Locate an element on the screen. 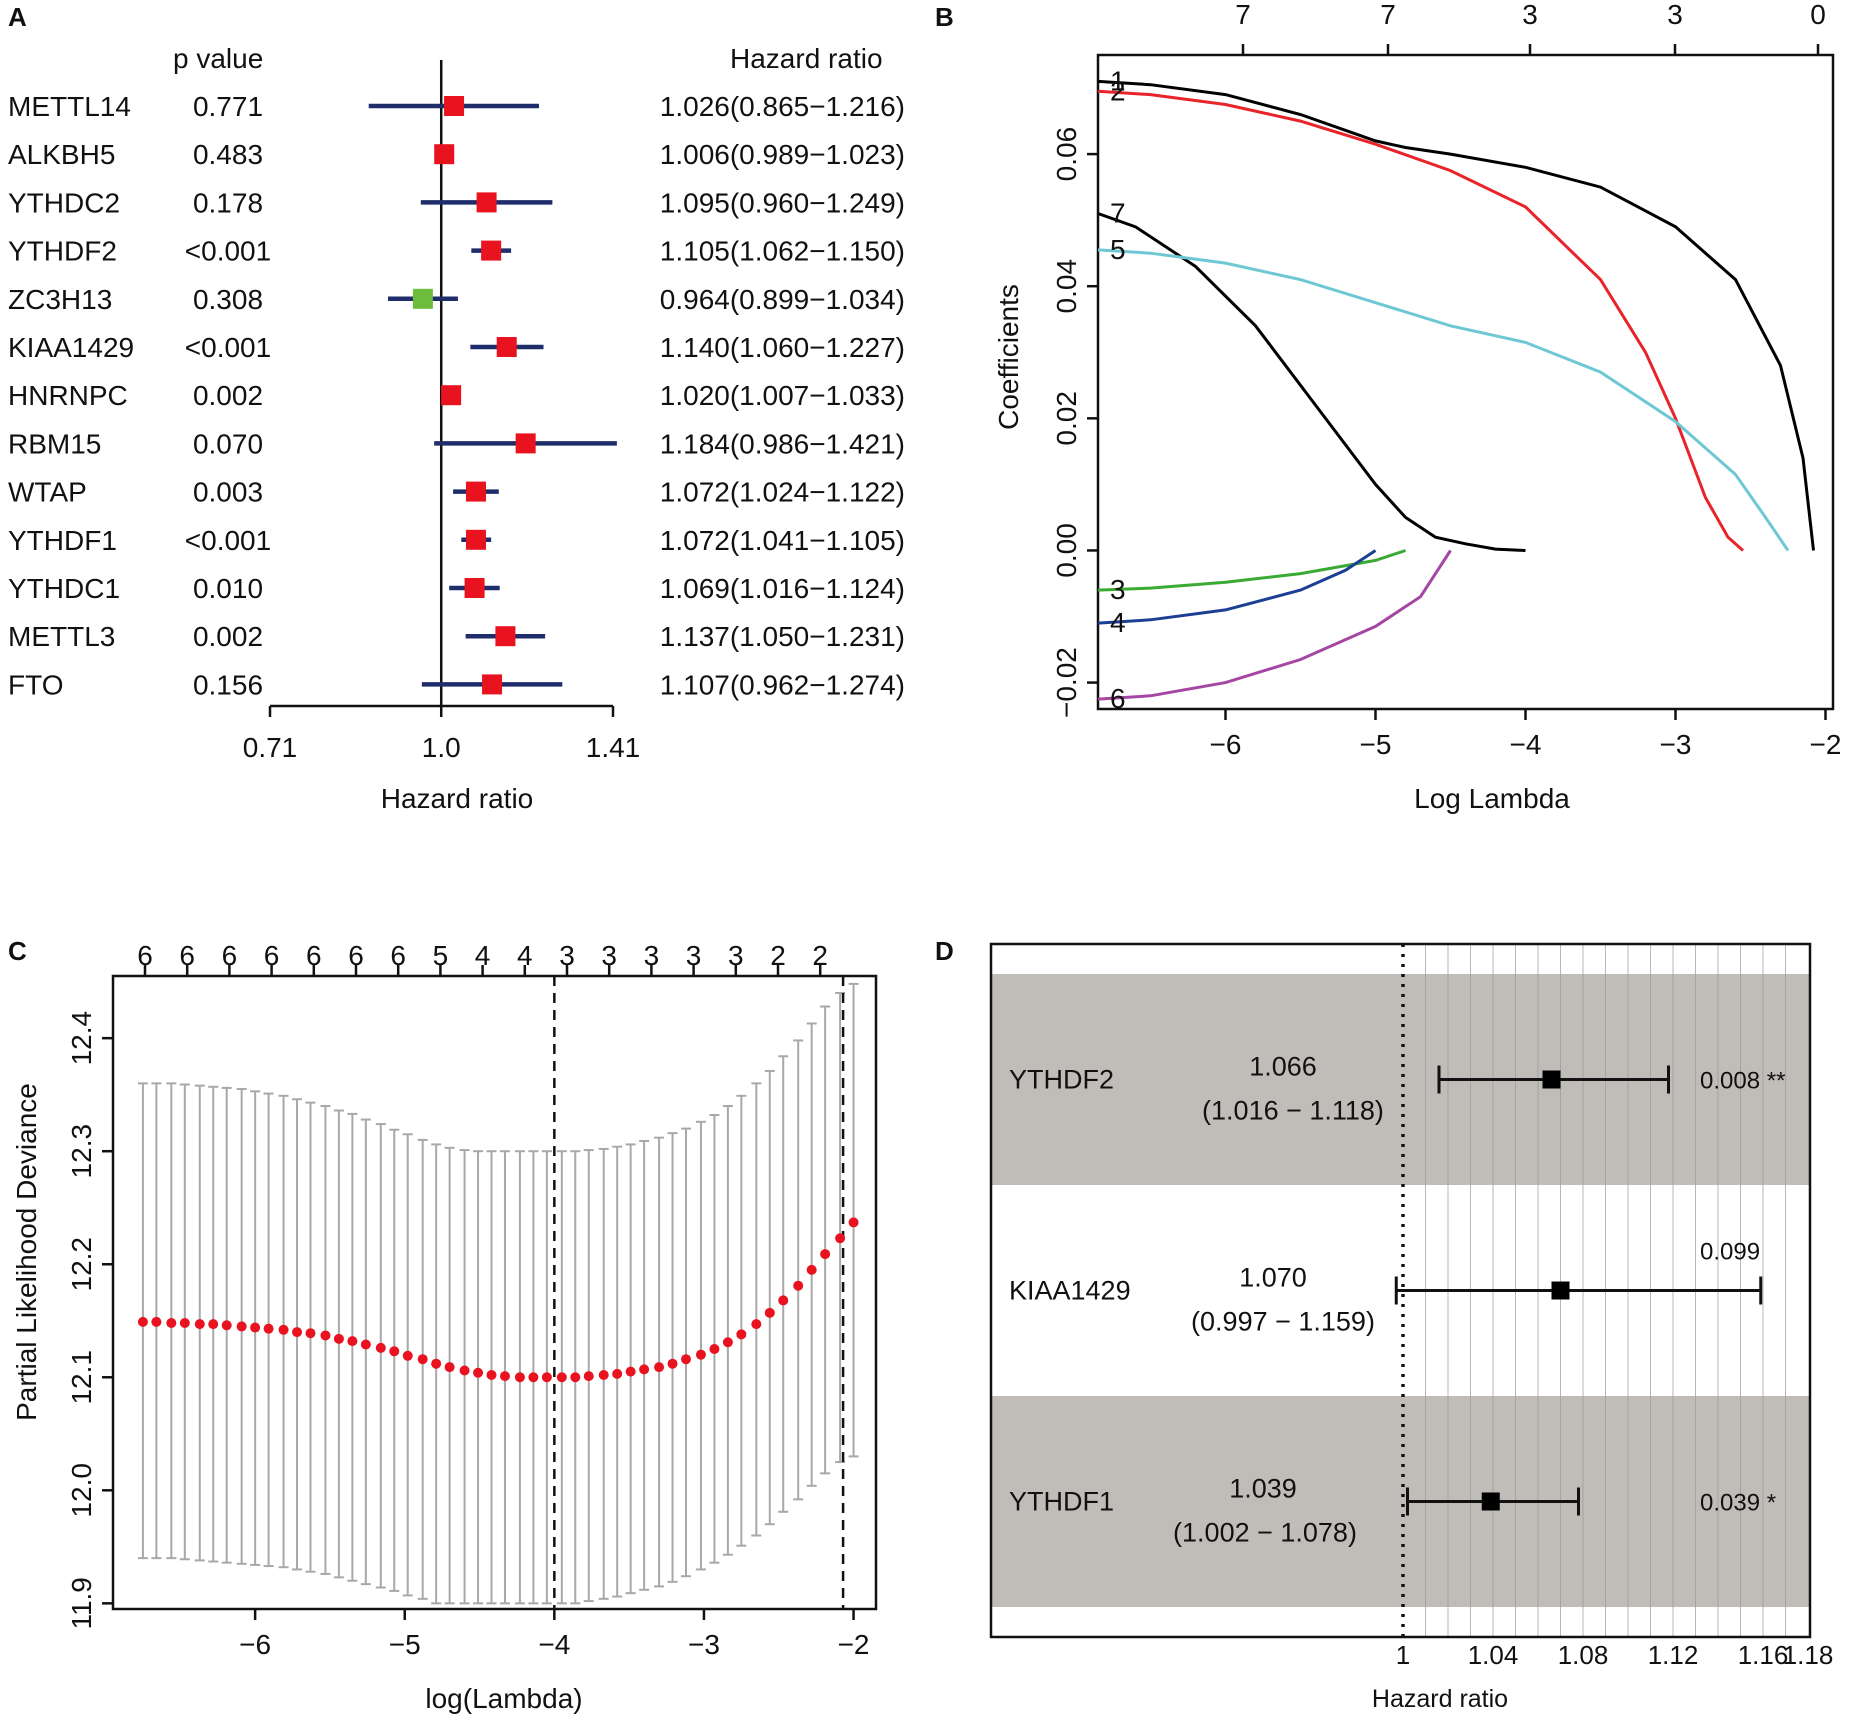 This screenshot has height=1714, width=1850. y-tick-label: −0.02 is located at coordinates (1066, 682).